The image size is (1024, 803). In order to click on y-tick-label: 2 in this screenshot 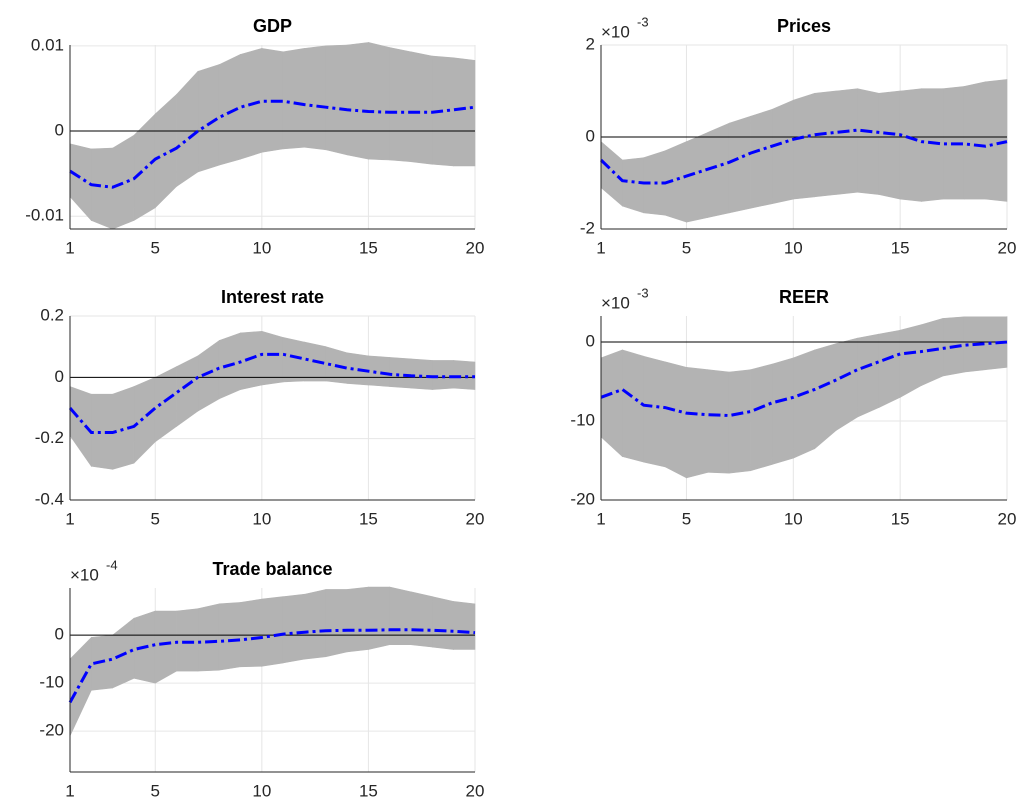, I will do `click(590, 43)`.